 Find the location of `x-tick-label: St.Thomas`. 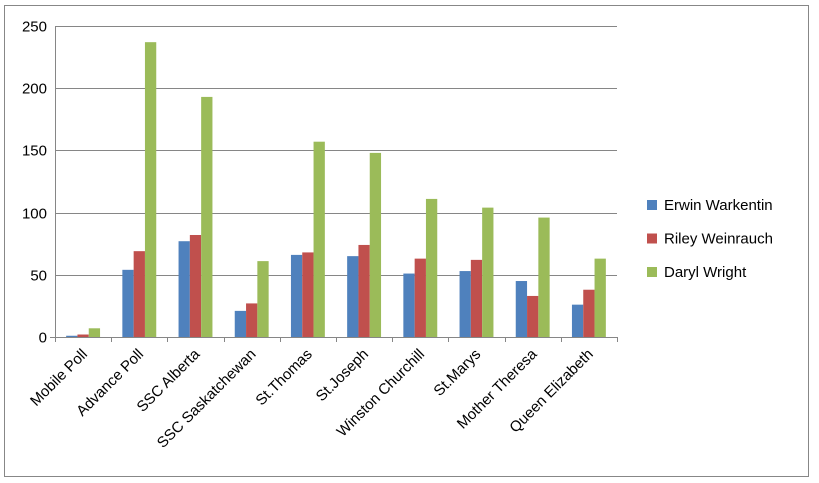

x-tick-label: St.Thomas is located at coordinates (283, 377).